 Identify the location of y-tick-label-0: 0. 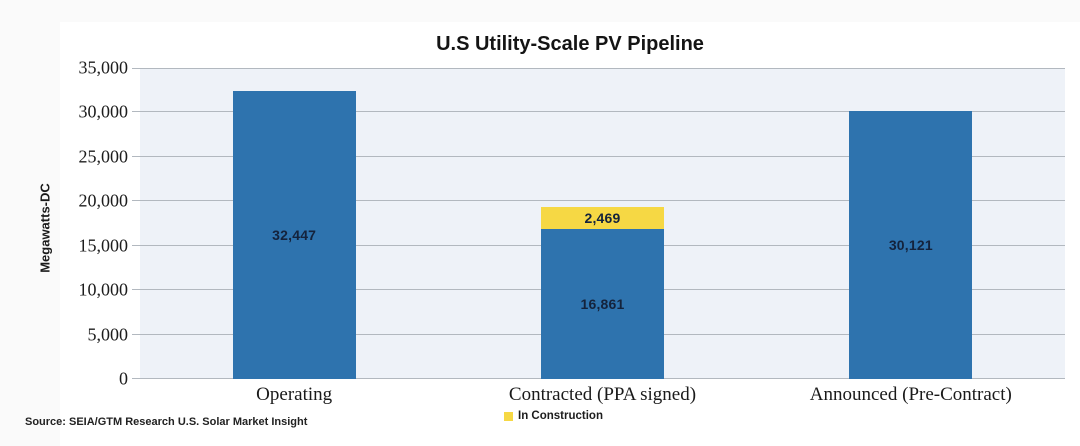
(123, 378).